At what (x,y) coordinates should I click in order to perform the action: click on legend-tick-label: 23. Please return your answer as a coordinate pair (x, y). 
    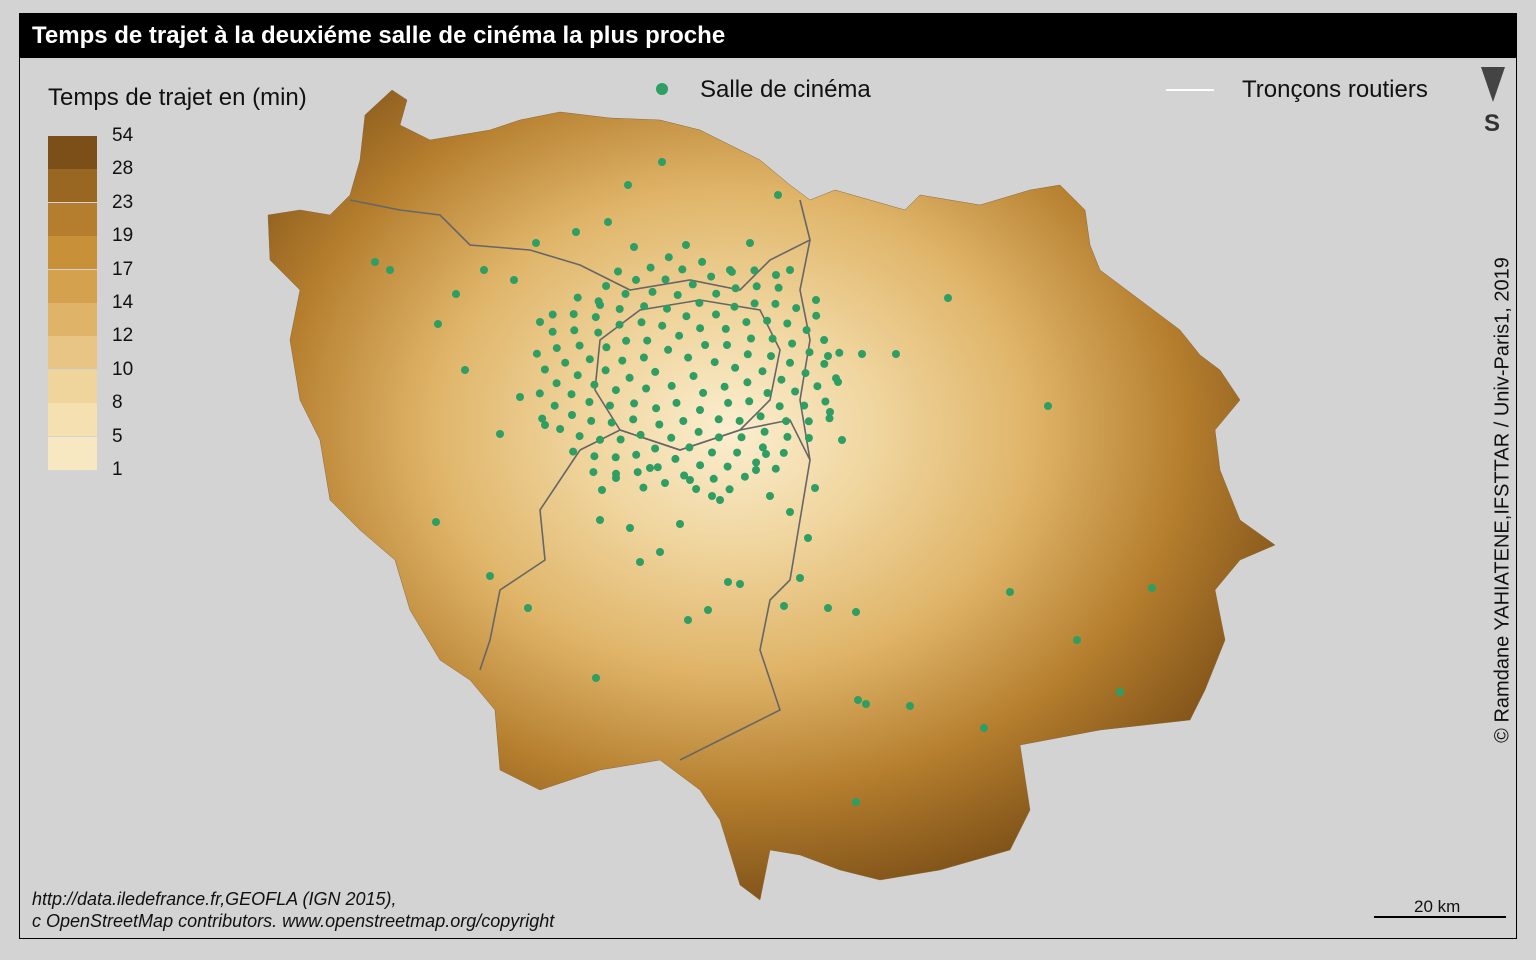
    Looking at the image, I should click on (123, 202).